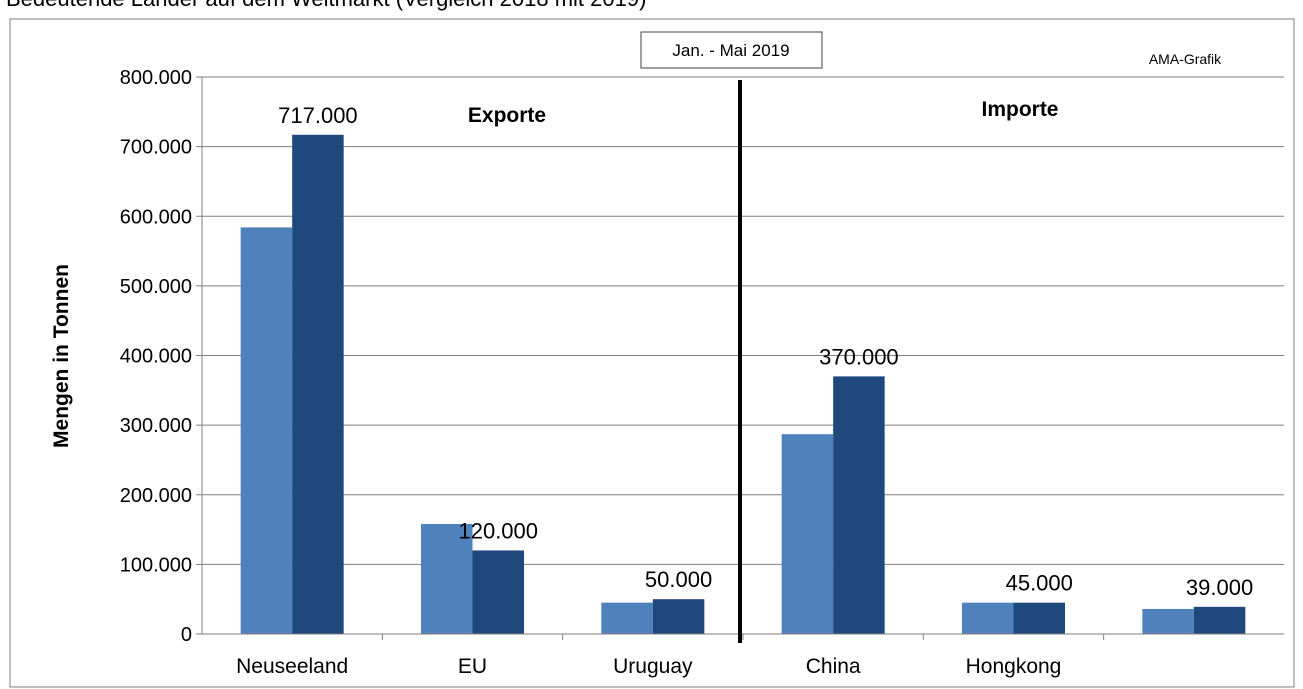  I want to click on data-label: 39.000, so click(1219, 587).